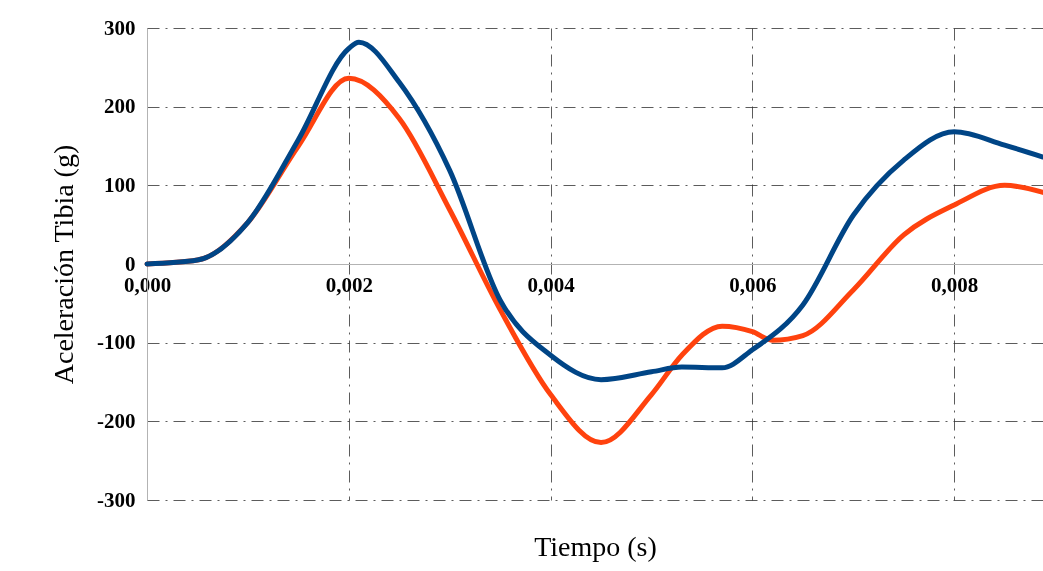  I want to click on x-tick-label: 0,006, so click(753, 284).